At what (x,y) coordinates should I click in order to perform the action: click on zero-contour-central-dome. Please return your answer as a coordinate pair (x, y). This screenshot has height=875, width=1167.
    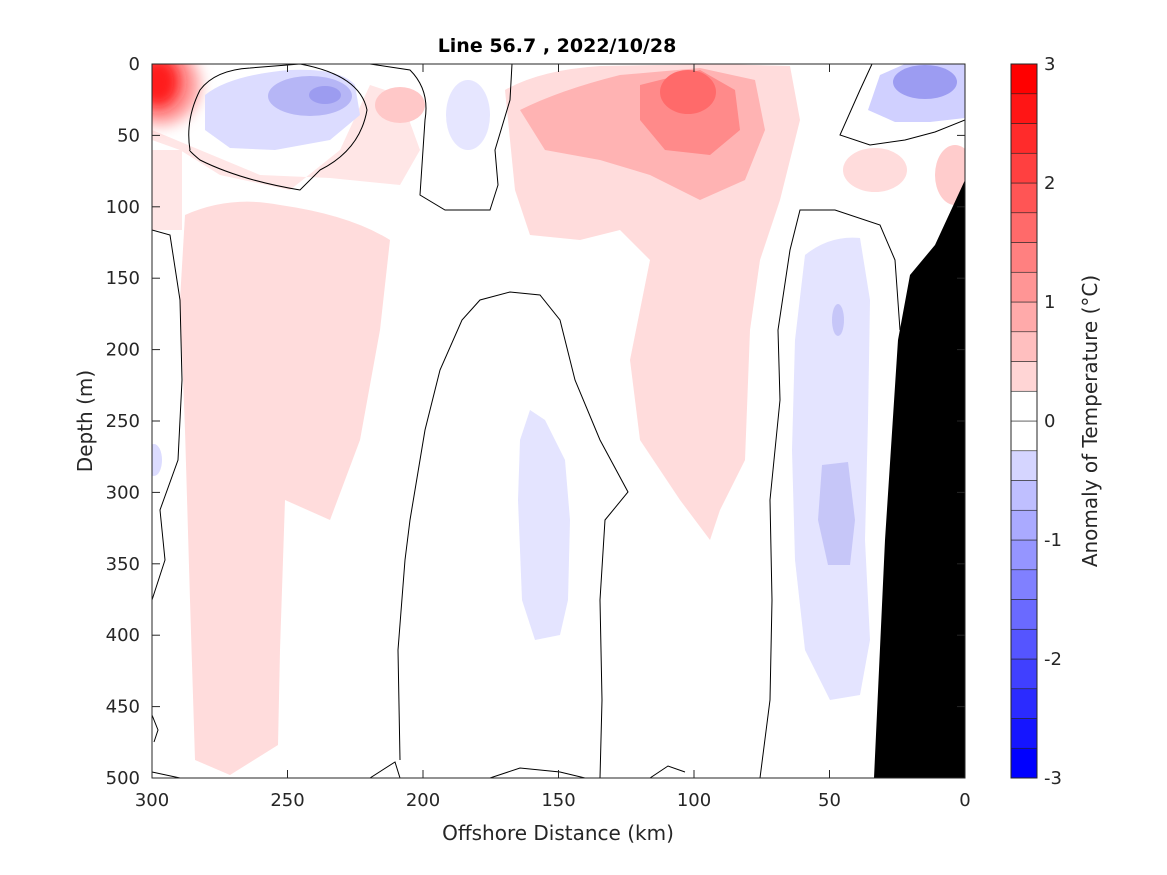
    Looking at the image, I should click on (513, 534).